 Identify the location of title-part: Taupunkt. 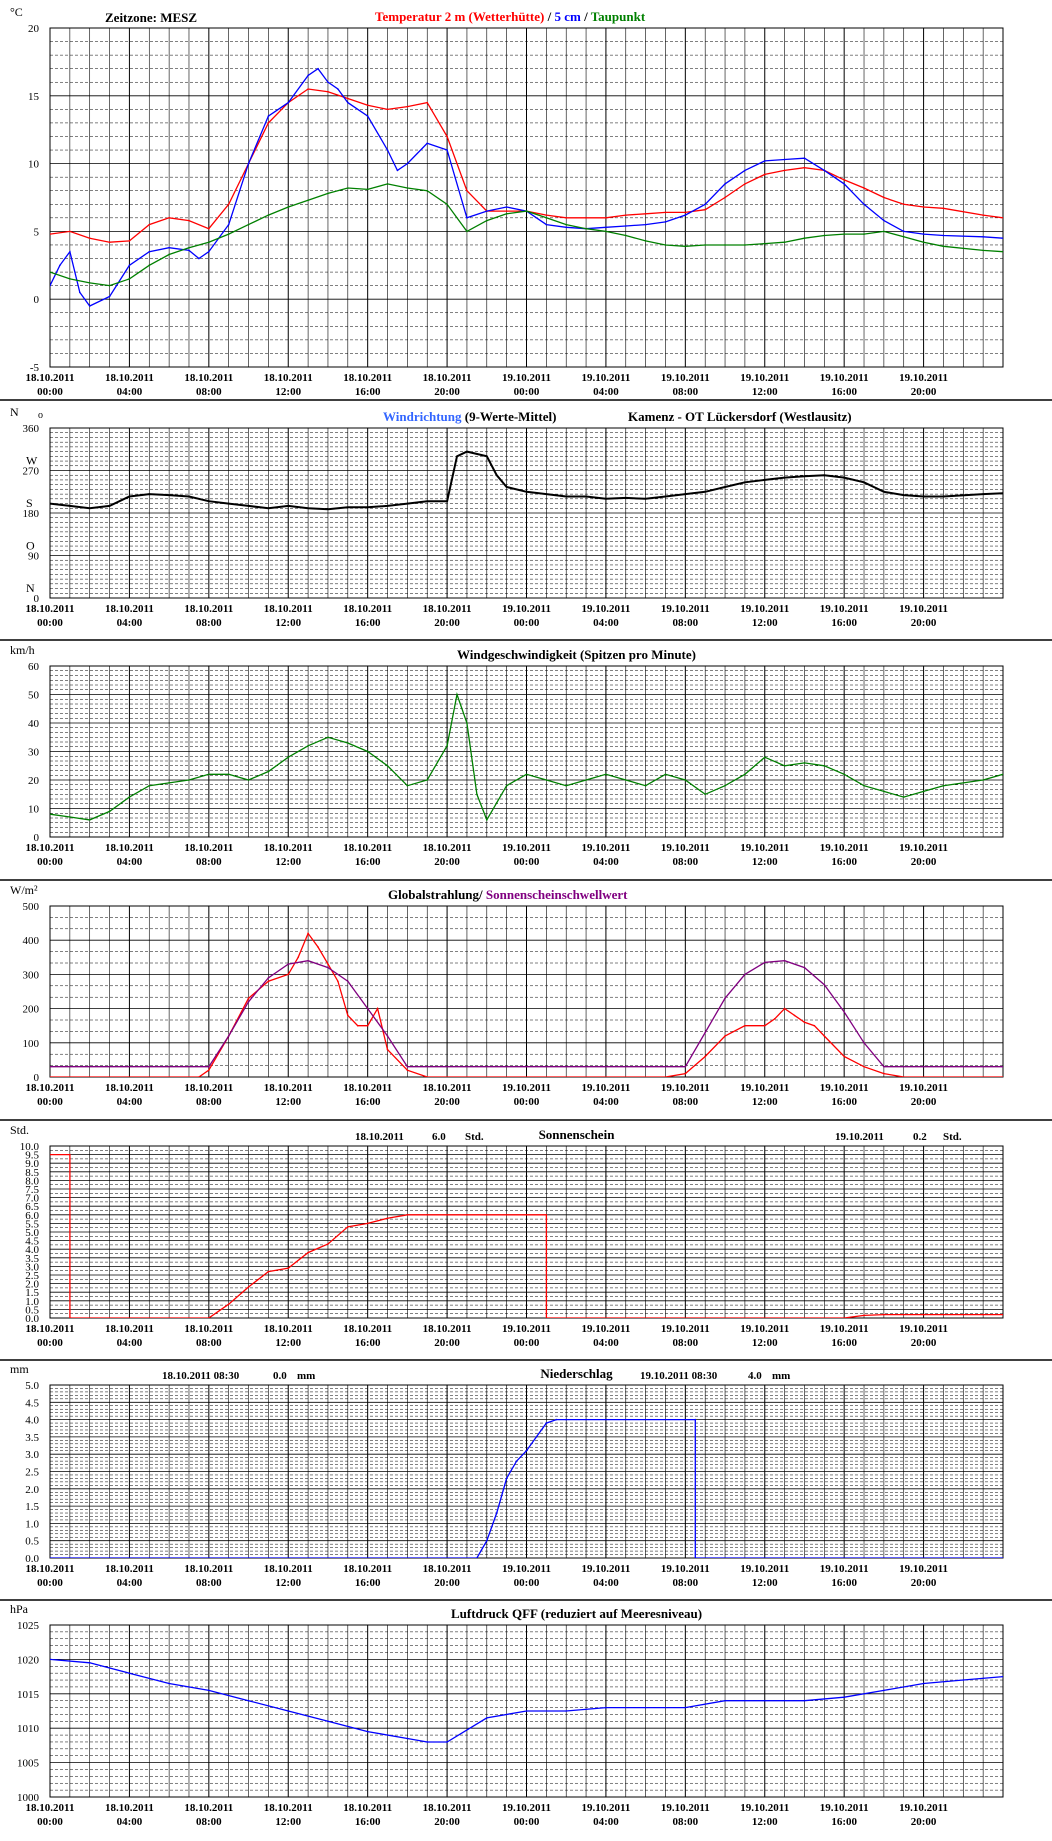
(618, 16).